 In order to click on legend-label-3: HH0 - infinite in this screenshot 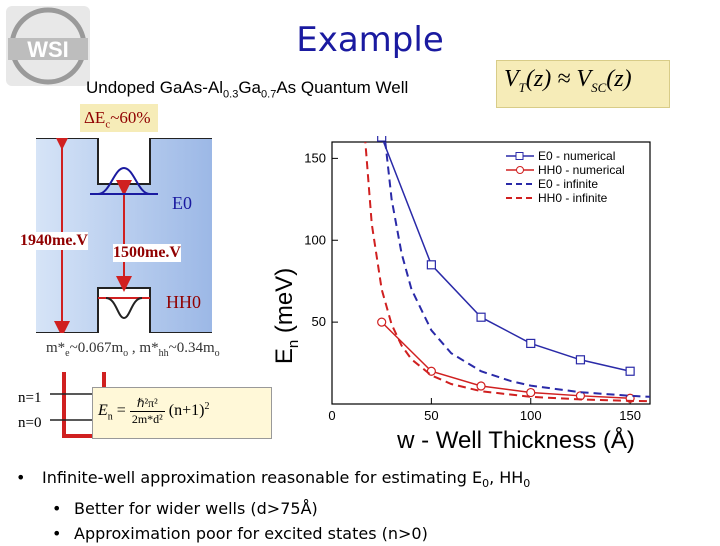, I will do `click(573, 198)`.